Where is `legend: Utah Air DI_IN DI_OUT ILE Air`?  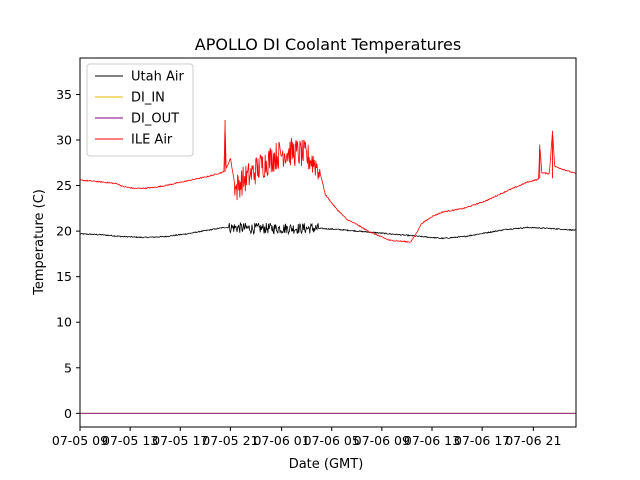
legend: Utah Air DI_IN DI_OUT ILE Air is located at coordinates (140, 110).